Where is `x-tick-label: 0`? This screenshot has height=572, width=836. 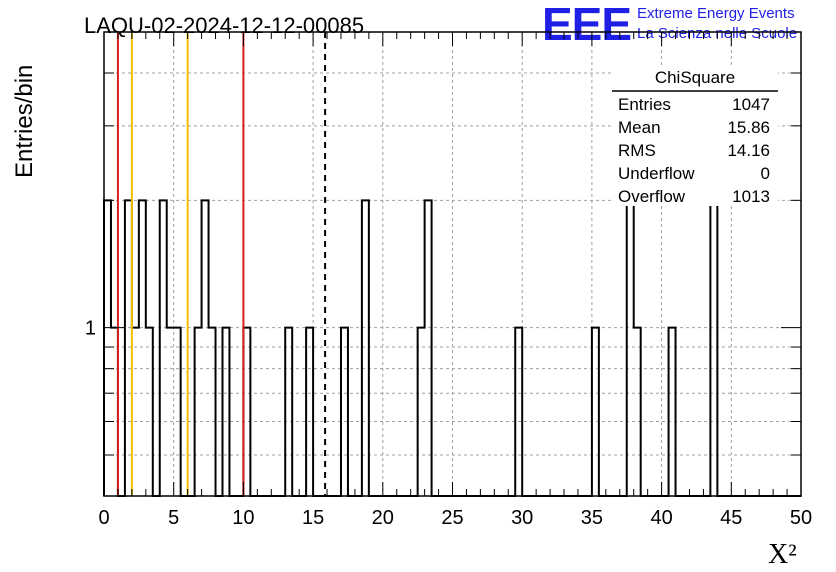 x-tick-label: 0 is located at coordinates (103, 518).